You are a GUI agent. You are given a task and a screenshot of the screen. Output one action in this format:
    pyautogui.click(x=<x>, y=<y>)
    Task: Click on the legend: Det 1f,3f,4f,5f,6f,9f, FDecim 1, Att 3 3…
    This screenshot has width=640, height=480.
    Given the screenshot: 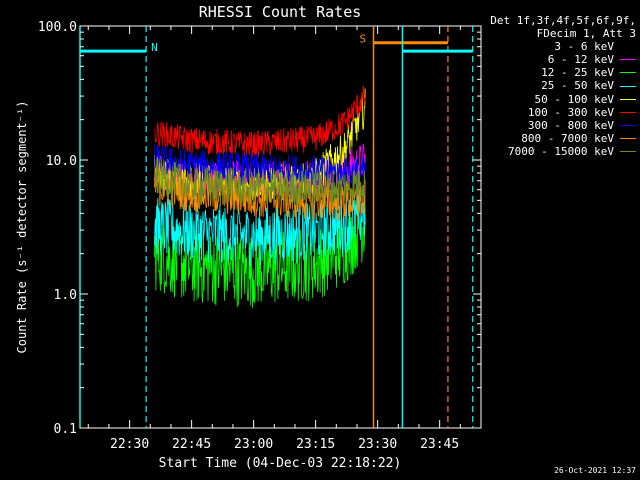 What is the action you would take?
    pyautogui.click(x=559, y=86)
    